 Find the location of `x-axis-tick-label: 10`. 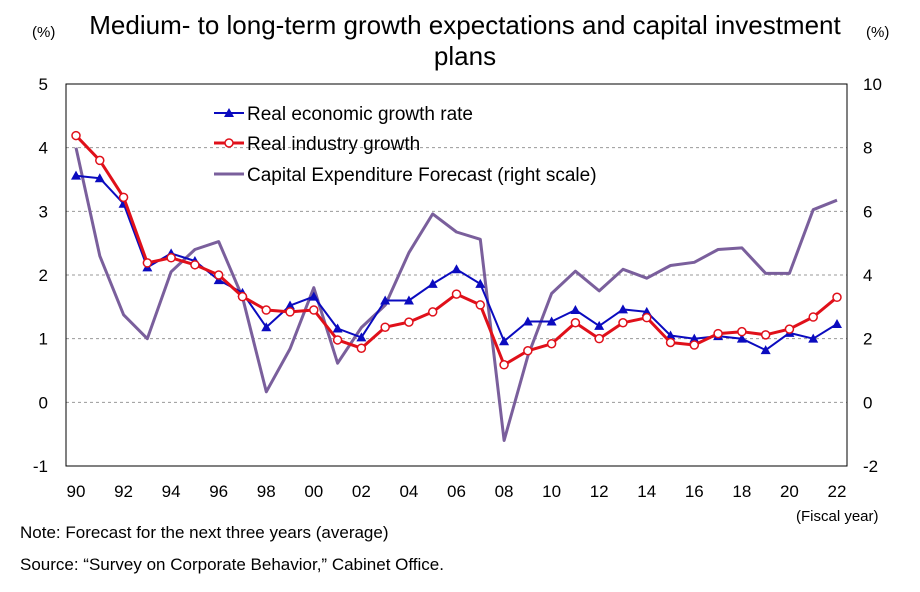

x-axis-tick-label: 10 is located at coordinates (551, 491).